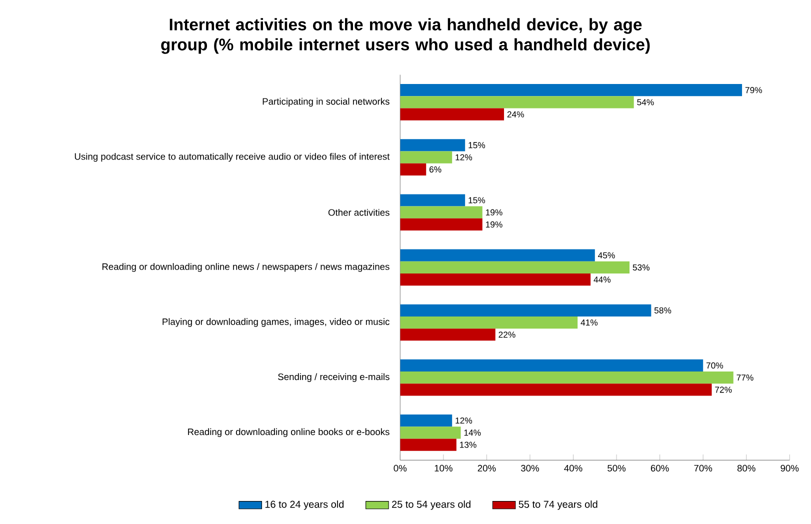  Describe the element at coordinates (573, 468) in the screenshot. I see `x-tick-label: 40%` at that location.